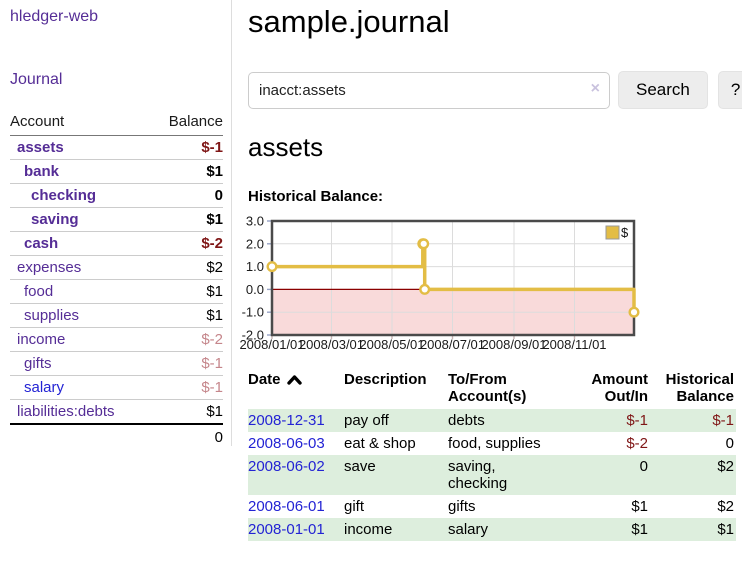 This screenshot has height=582, width=742. I want to click on search-bar: × Search ?, so click(495, 90).